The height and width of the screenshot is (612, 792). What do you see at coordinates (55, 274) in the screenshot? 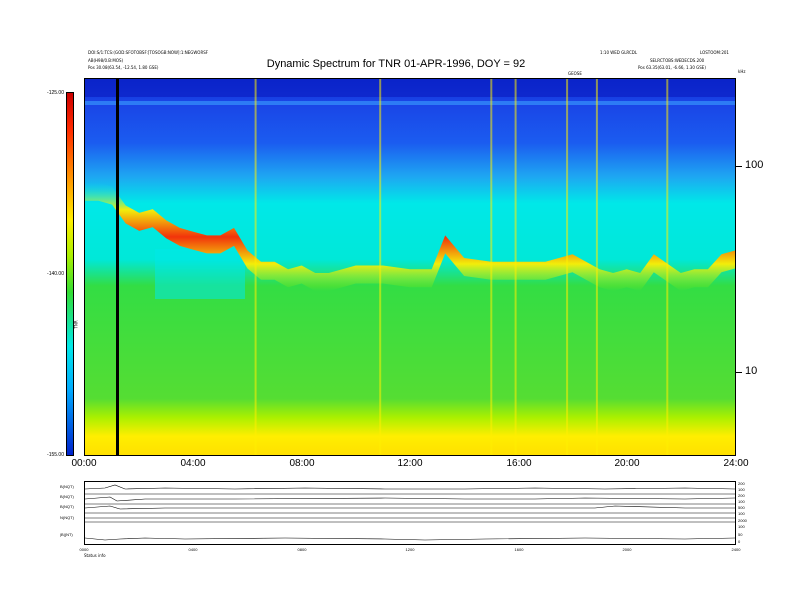
I see `colorbar-tick-label: -140.00` at bounding box center [55, 274].